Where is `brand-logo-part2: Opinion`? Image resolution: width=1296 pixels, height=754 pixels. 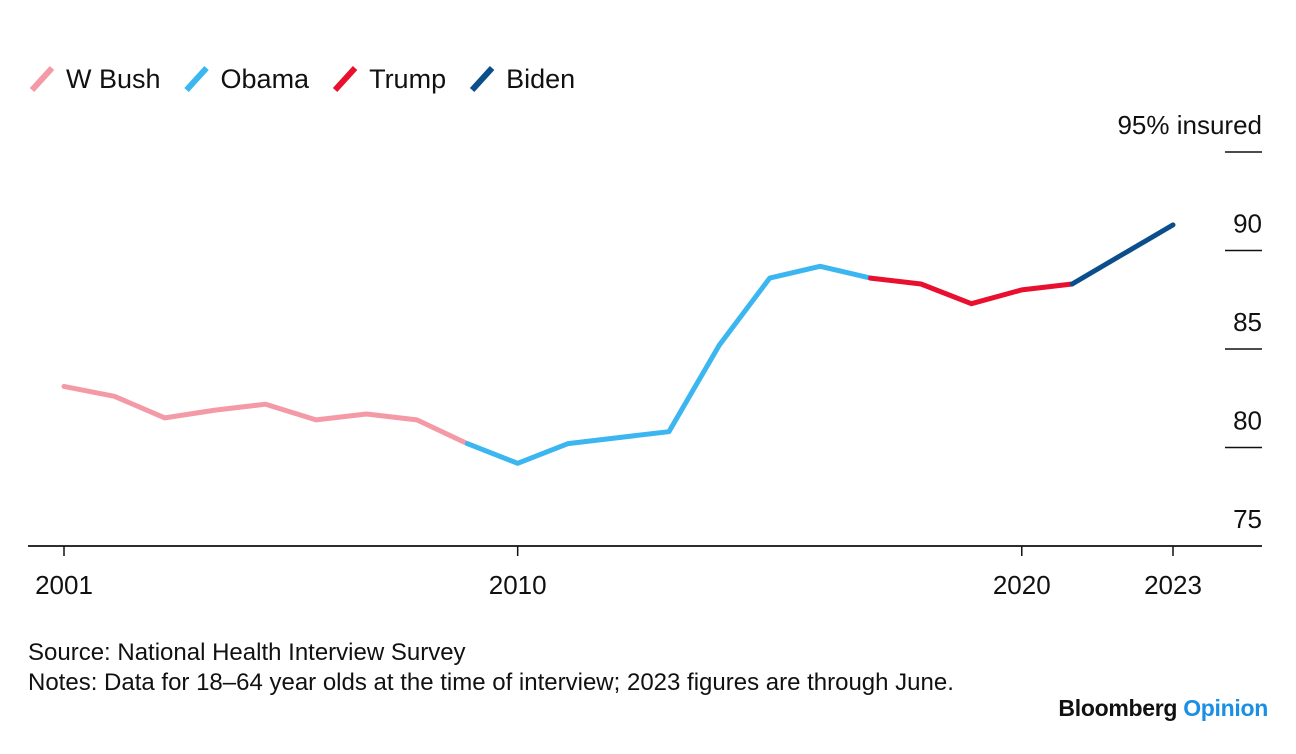 brand-logo-part2: Opinion is located at coordinates (1225, 708).